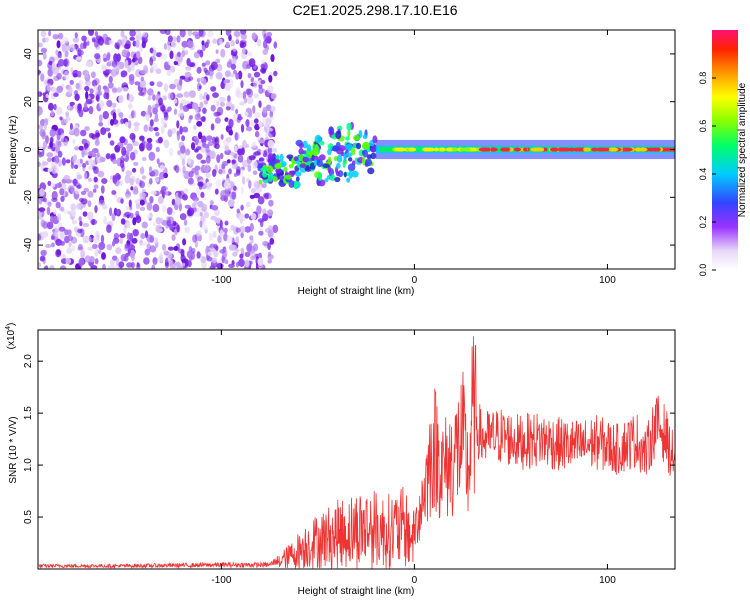 The width and height of the screenshot is (750, 600). I want to click on snr-y-label: SNR (10 * V/V), so click(13, 449).